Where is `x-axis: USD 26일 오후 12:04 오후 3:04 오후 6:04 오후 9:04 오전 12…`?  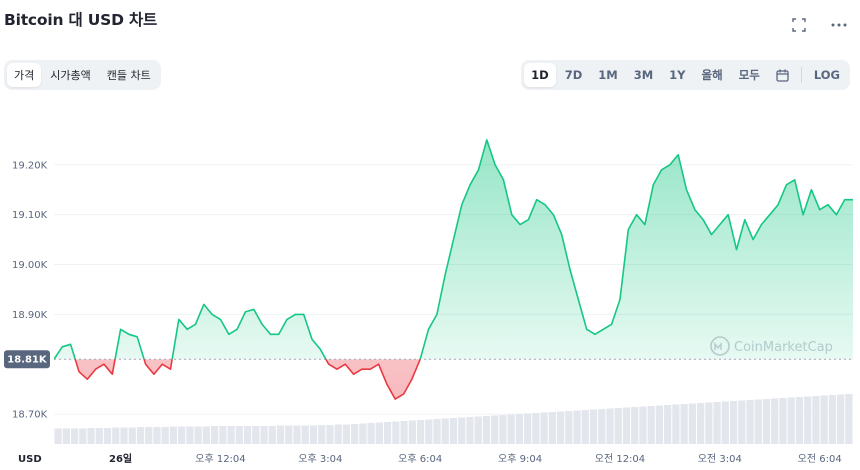
x-axis: USD 26일 오후 12:04 오후 3:04 오후 6:04 오후 9:04 오전 12… is located at coordinates (430, 458).